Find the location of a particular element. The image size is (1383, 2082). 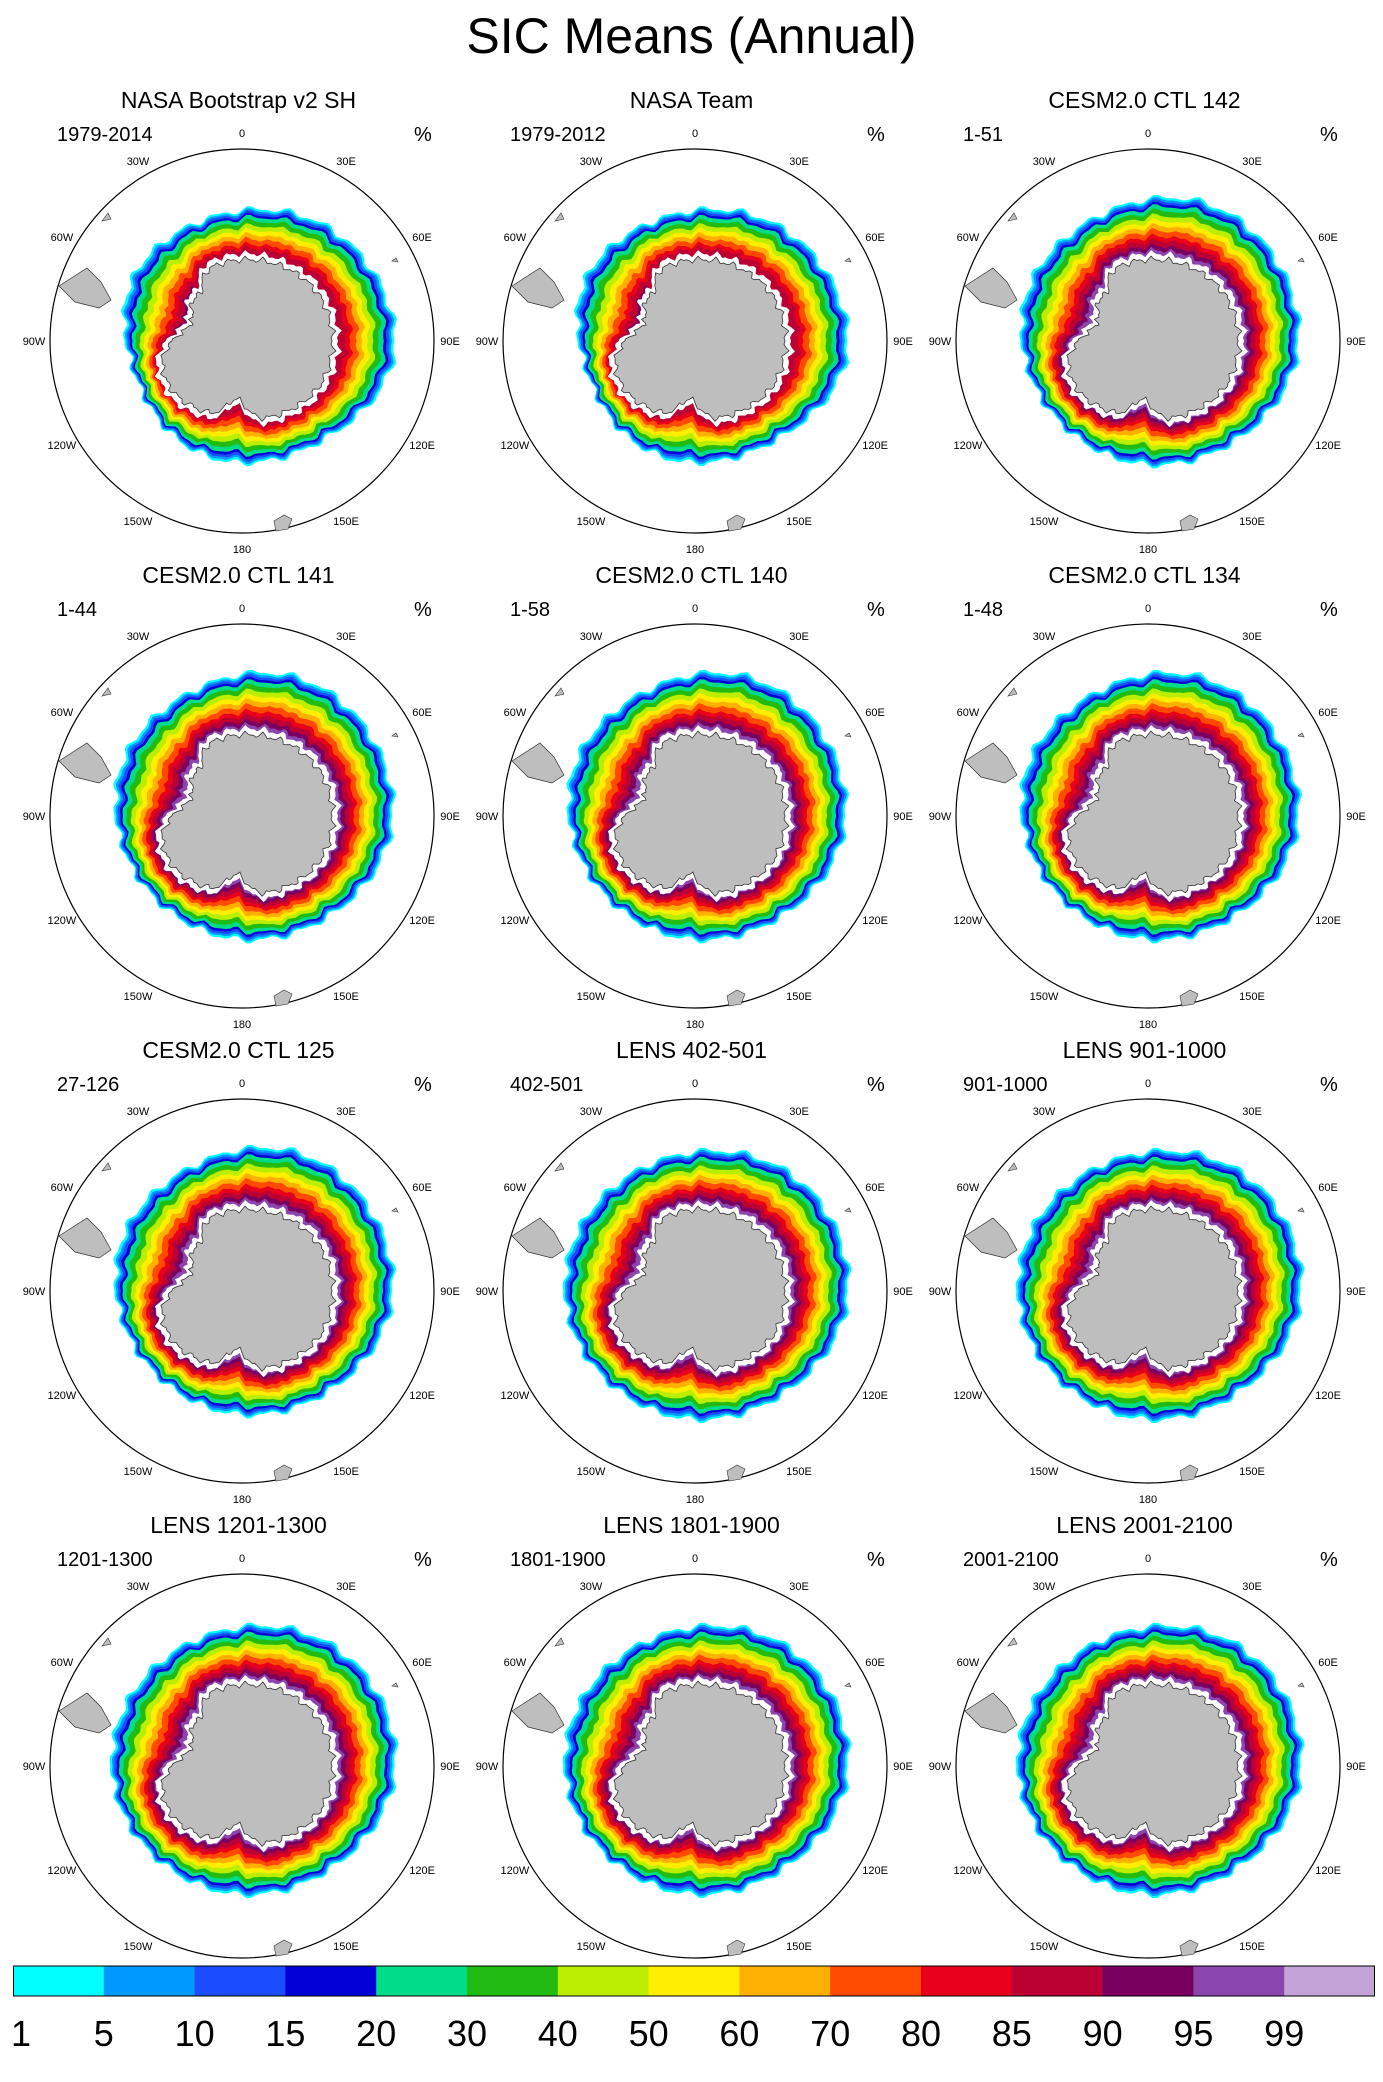

colorbar-label: 90 is located at coordinates (1103, 2033).